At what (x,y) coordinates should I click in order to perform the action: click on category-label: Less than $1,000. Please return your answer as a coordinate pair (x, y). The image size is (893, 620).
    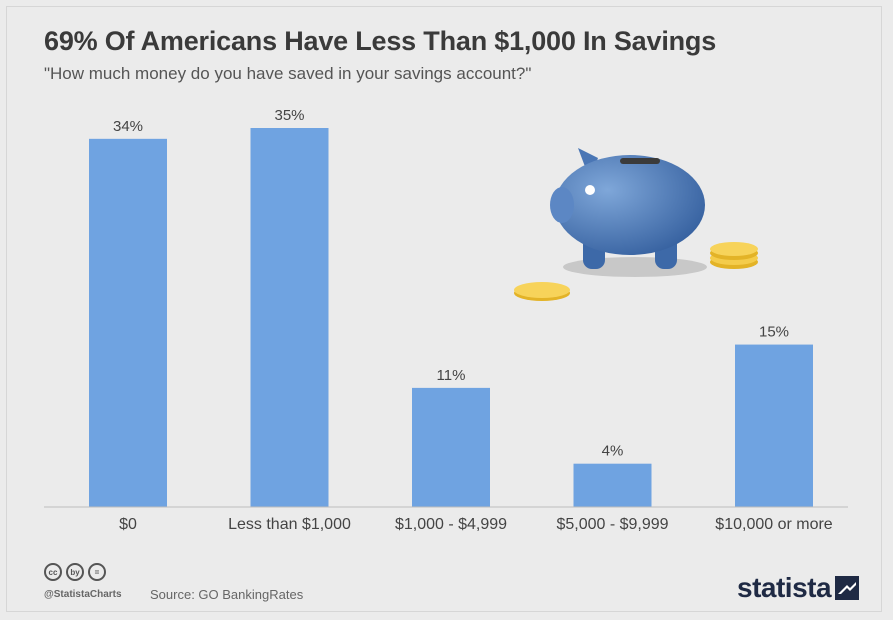
    Looking at the image, I should click on (289, 524).